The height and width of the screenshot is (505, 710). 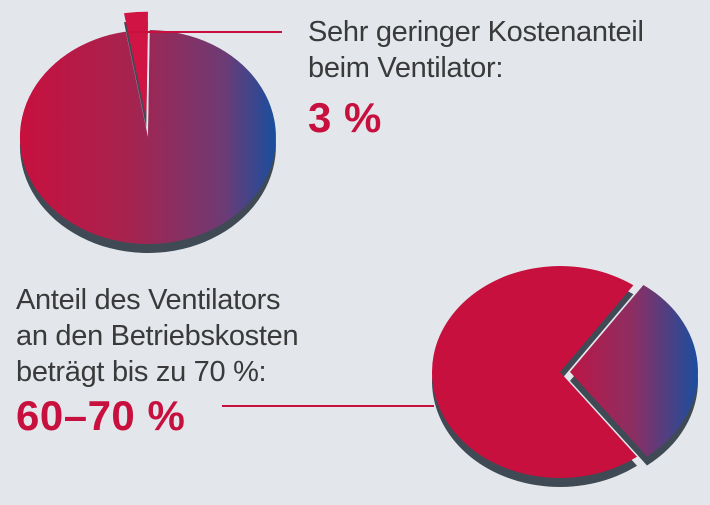 I want to click on caption-2-line-2: an den Betriebskosten, so click(x=157, y=336).